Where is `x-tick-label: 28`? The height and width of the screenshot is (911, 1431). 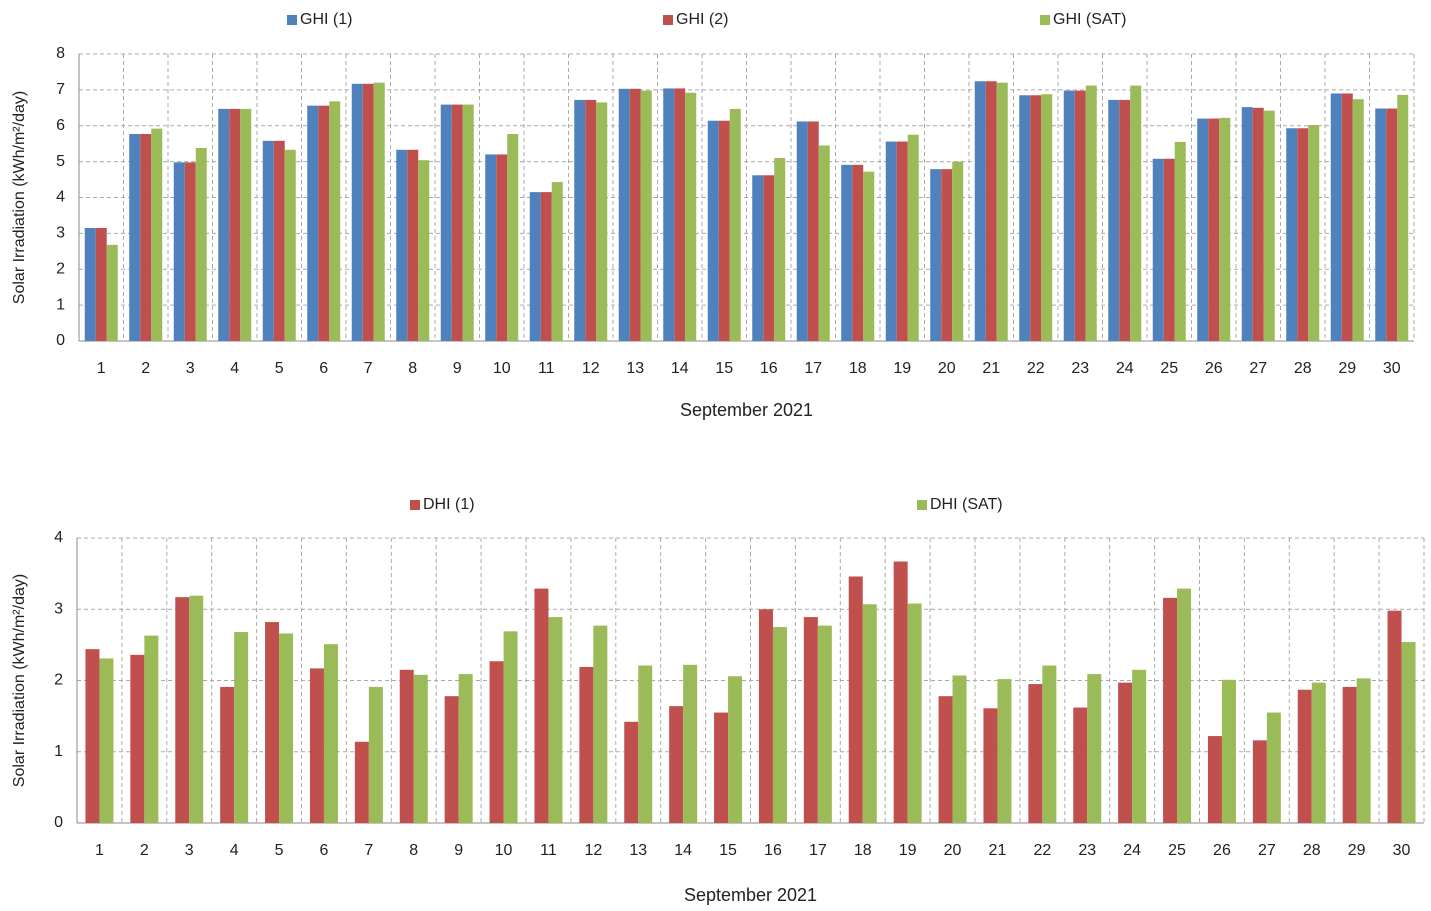 x-tick-label: 28 is located at coordinates (1303, 368).